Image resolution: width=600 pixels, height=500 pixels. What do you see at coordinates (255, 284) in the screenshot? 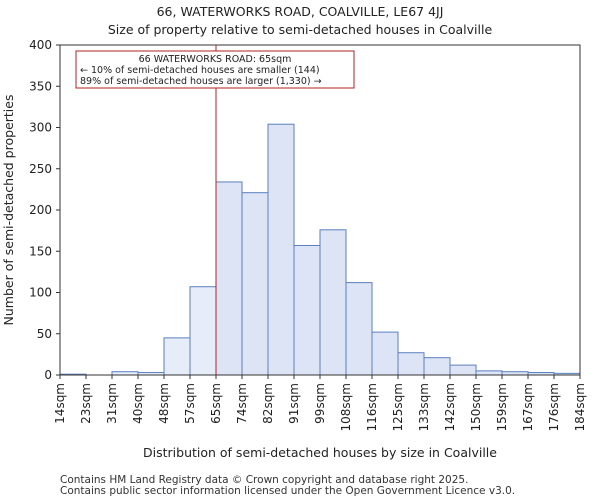
I see `bar-74sqm` at bounding box center [255, 284].